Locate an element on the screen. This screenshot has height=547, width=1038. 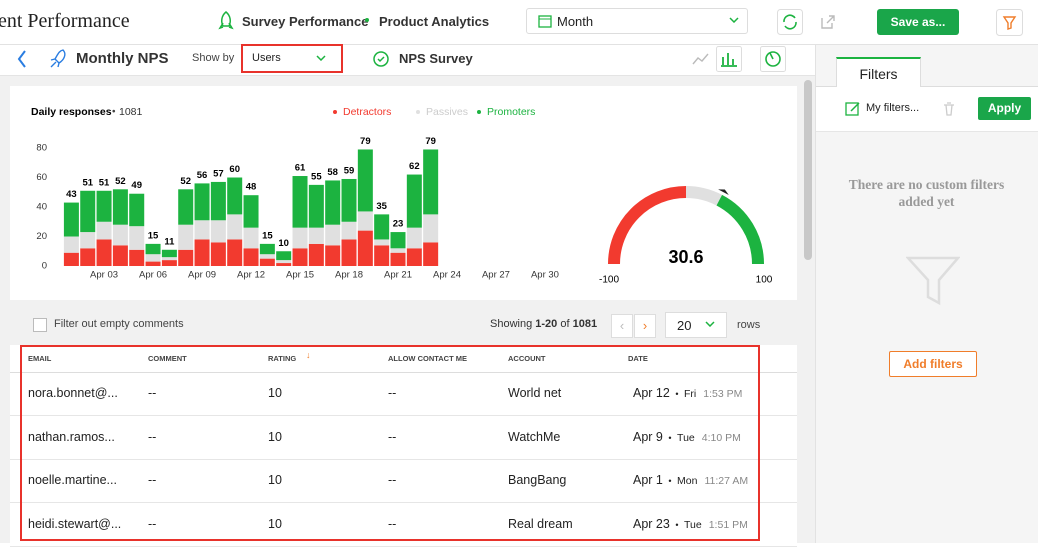
weekday: Fri is located at coordinates (690, 394).